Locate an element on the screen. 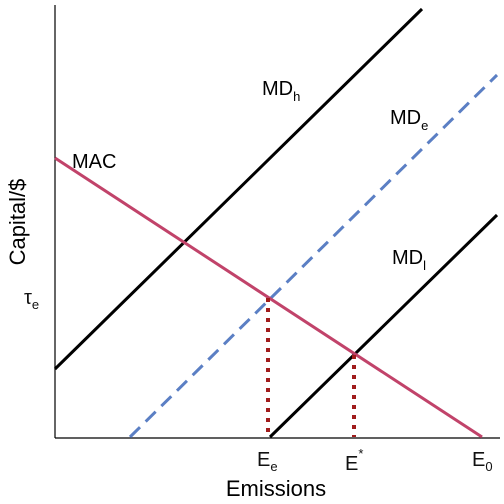 The image size is (504, 504). estar-tick-label: E* is located at coordinates (354, 460).